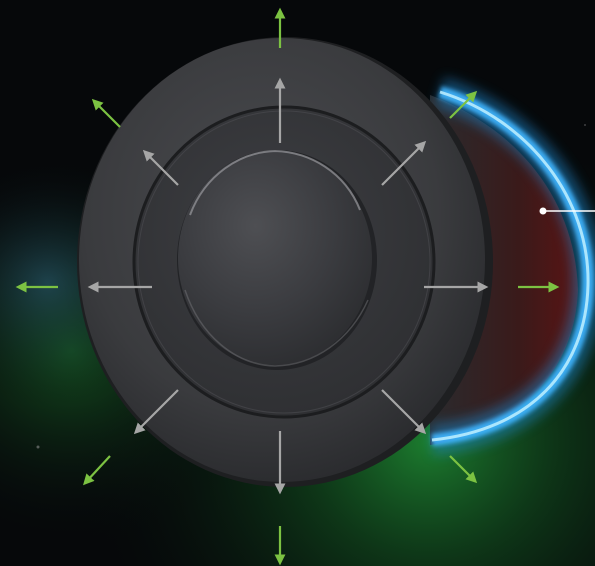 This screenshot has height=566, width=595. Describe the element at coordinates (97, 470) in the screenshot. I see `outer-arrow-down-left` at that location.